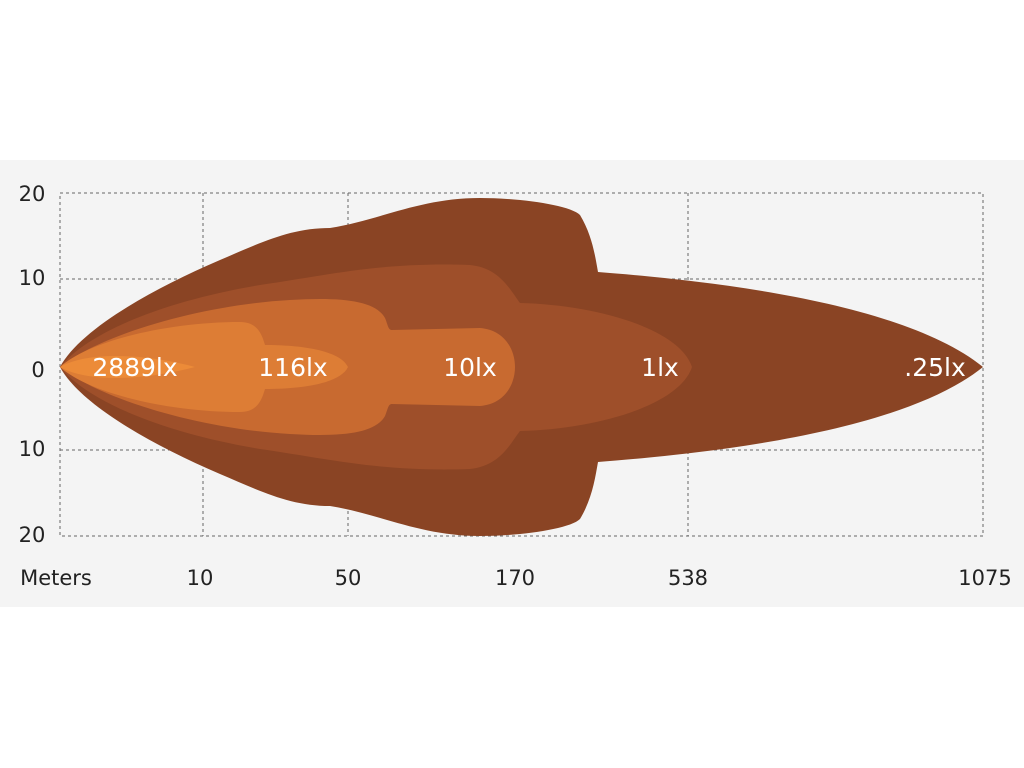  I want to click on x-tick-label: 170, so click(515, 578).